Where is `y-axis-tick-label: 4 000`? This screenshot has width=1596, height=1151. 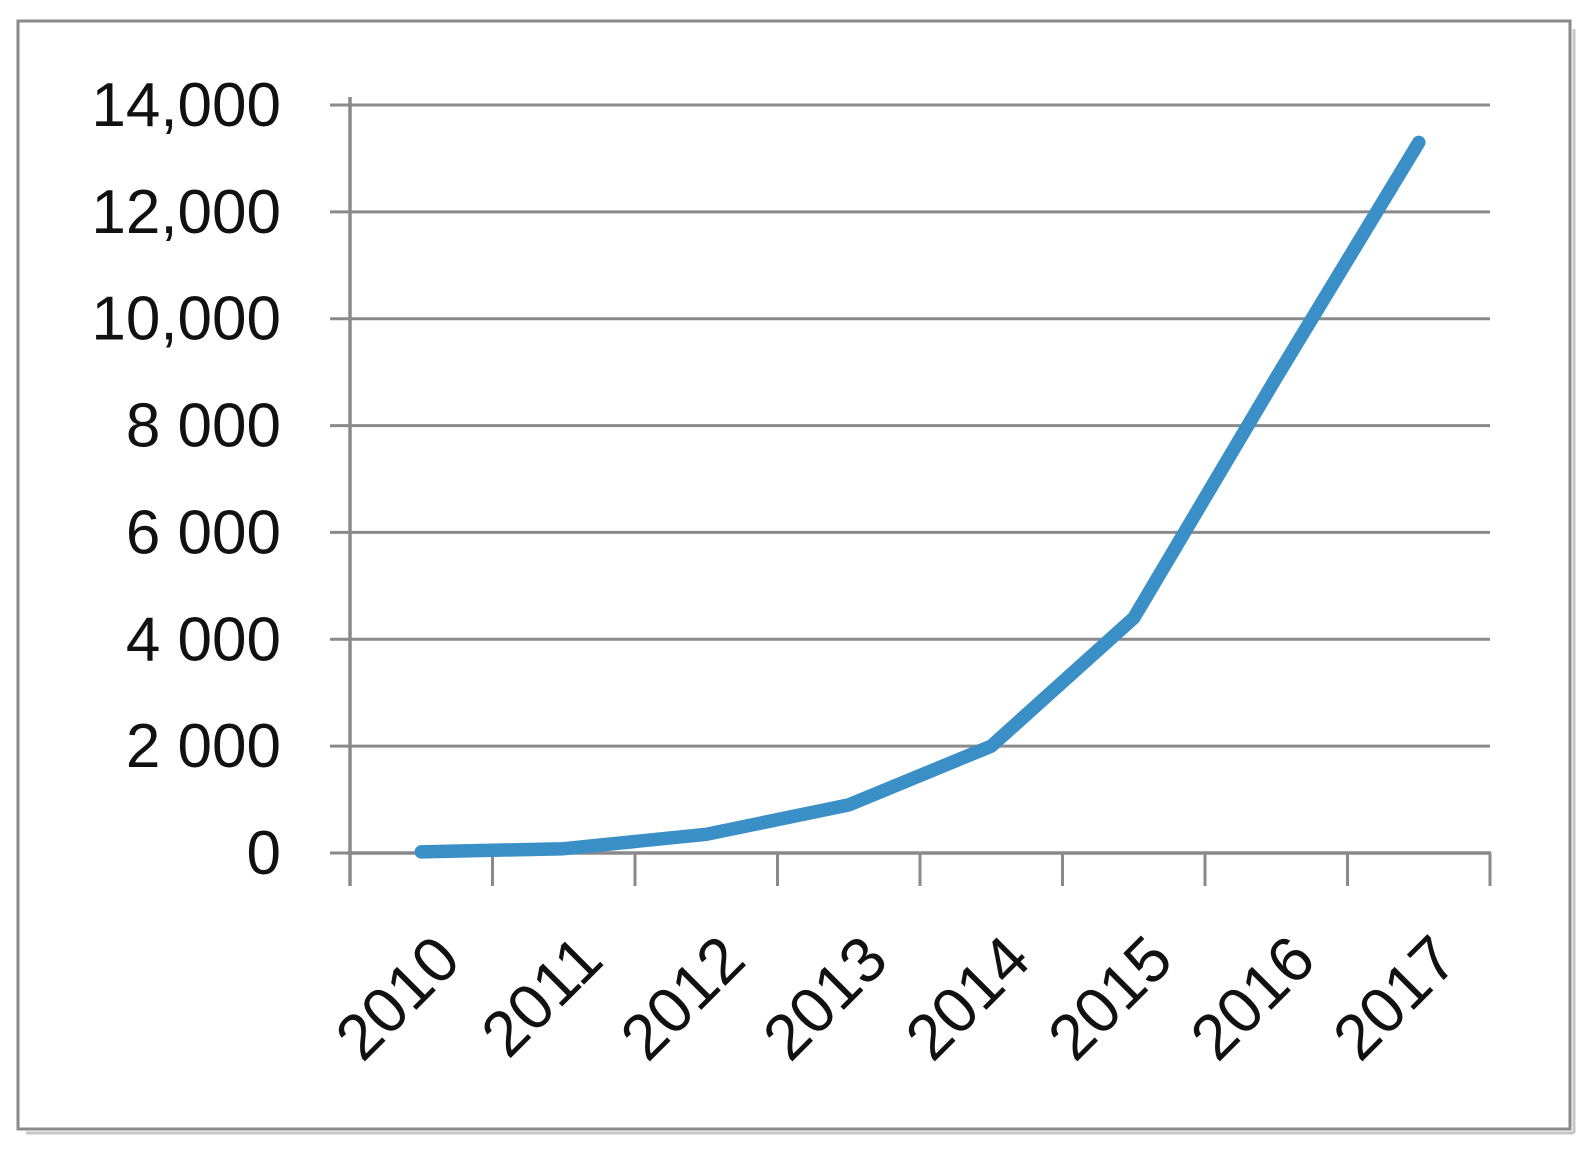
y-axis-tick-label: 4 000 is located at coordinates (203, 639).